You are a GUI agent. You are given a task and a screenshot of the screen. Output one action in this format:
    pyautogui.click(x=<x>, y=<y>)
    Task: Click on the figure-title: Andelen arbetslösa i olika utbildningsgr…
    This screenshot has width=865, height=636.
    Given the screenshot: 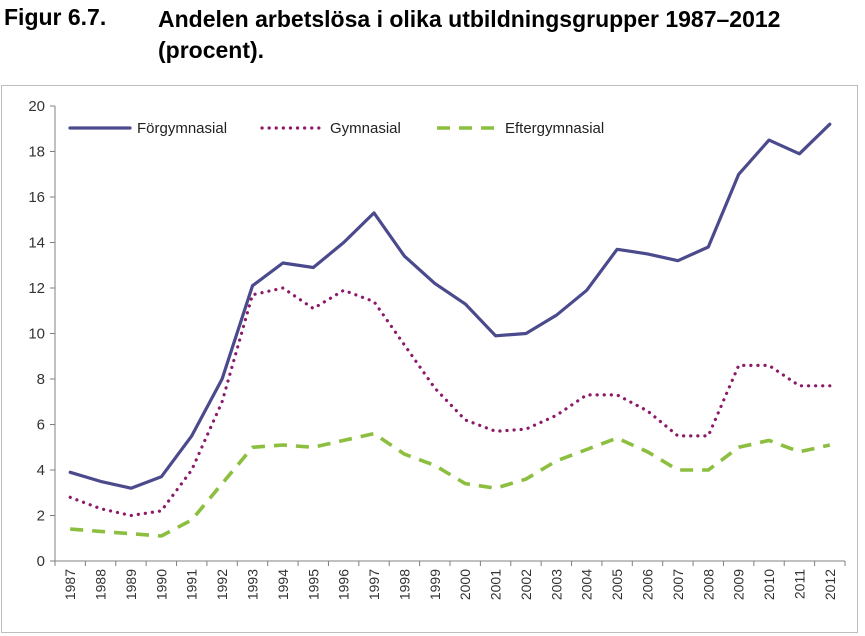 What is the action you would take?
    pyautogui.click(x=469, y=34)
    